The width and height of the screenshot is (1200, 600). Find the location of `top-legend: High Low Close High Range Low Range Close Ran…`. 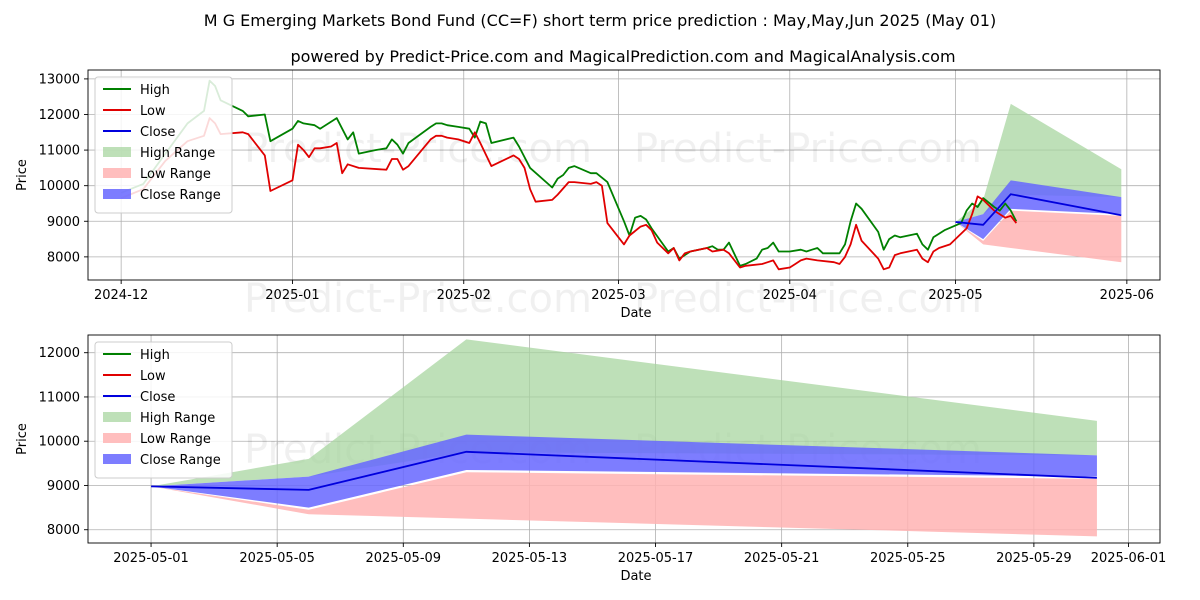

top-legend: High Low Close High Range Low Range Close Ran… is located at coordinates (163, 145).